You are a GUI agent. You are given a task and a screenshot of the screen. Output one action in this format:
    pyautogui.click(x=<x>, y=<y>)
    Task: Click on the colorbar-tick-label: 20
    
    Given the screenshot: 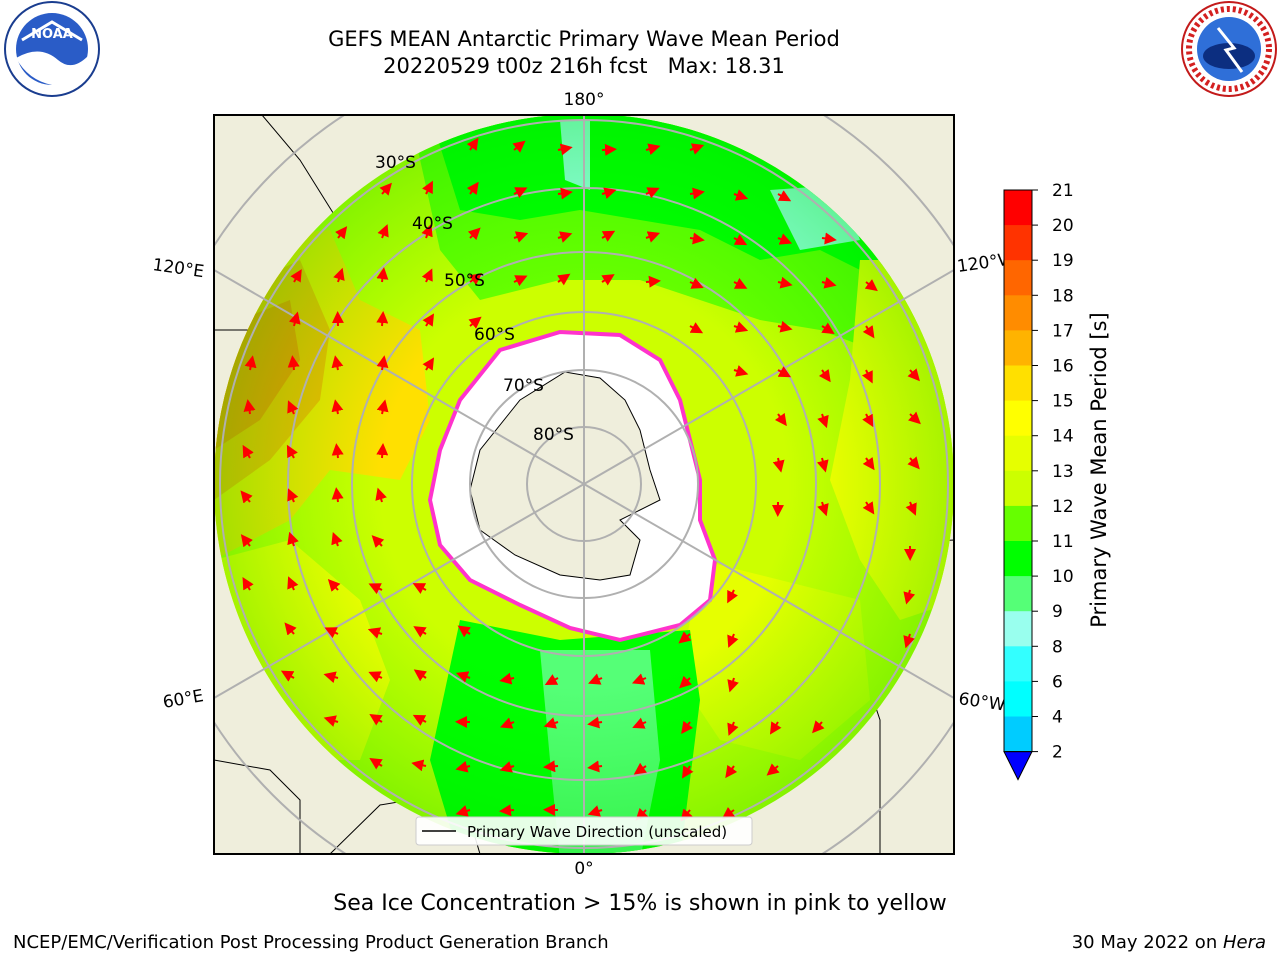 What is the action you would take?
    pyautogui.click(x=1063, y=226)
    